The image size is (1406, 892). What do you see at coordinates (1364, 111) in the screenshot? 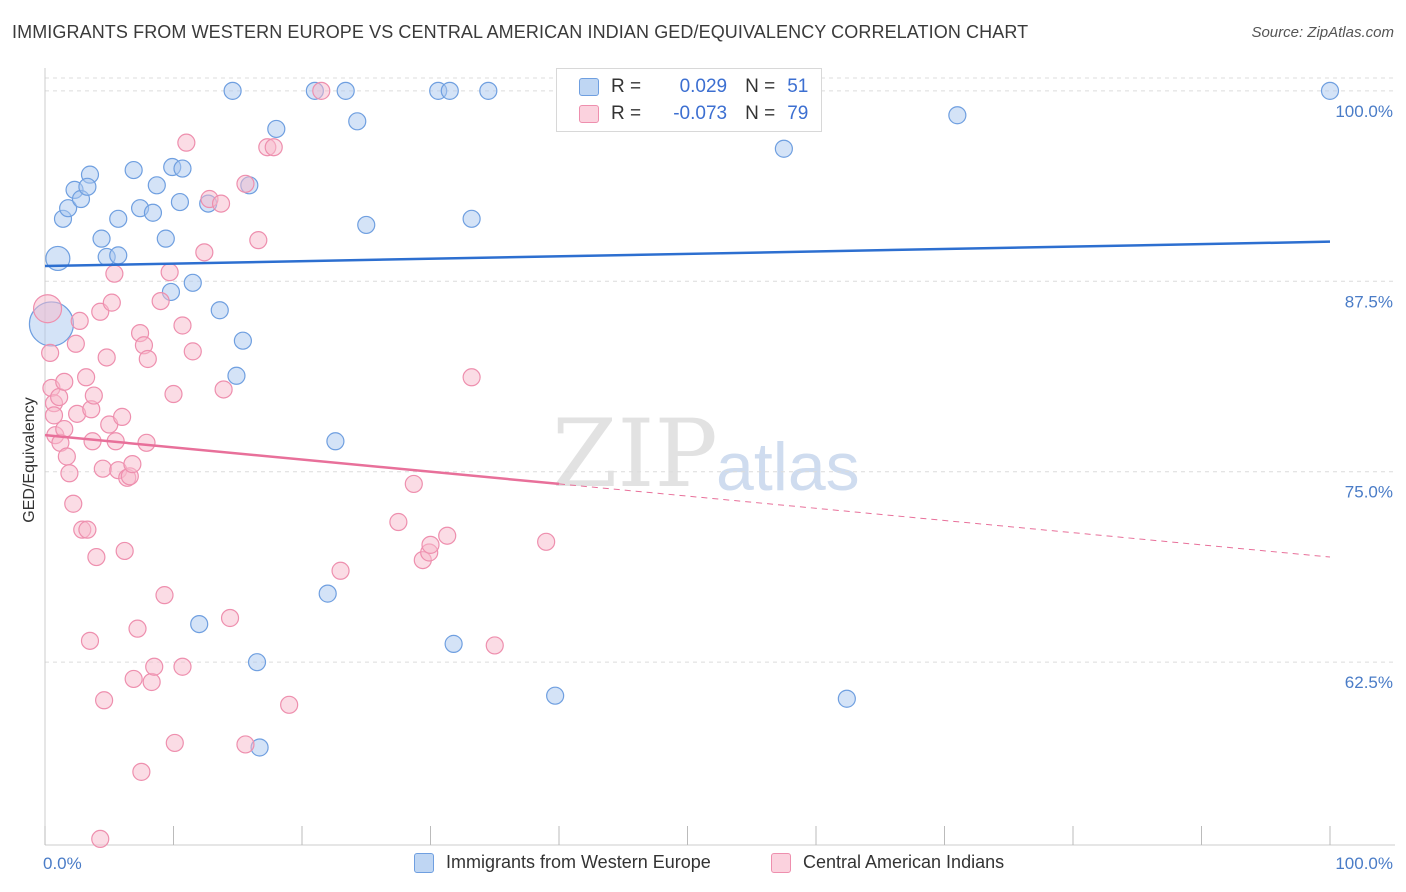
I see `y-tick-label: 100.0%` at bounding box center [1364, 111].